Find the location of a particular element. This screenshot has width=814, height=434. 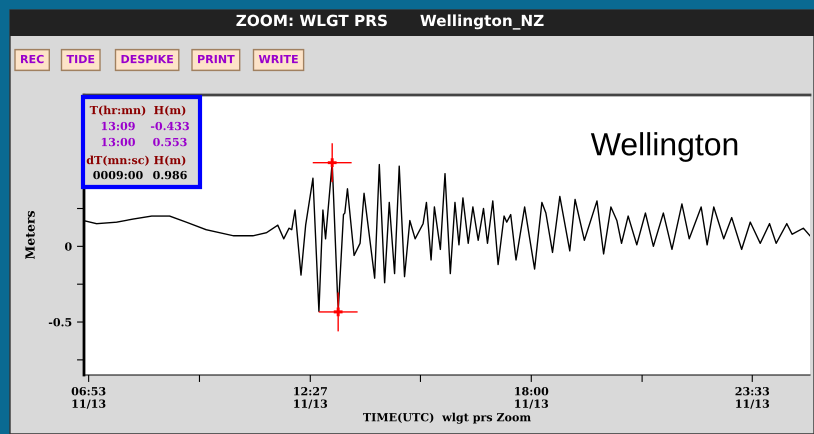

text: DESPIKE is located at coordinates (147, 59).